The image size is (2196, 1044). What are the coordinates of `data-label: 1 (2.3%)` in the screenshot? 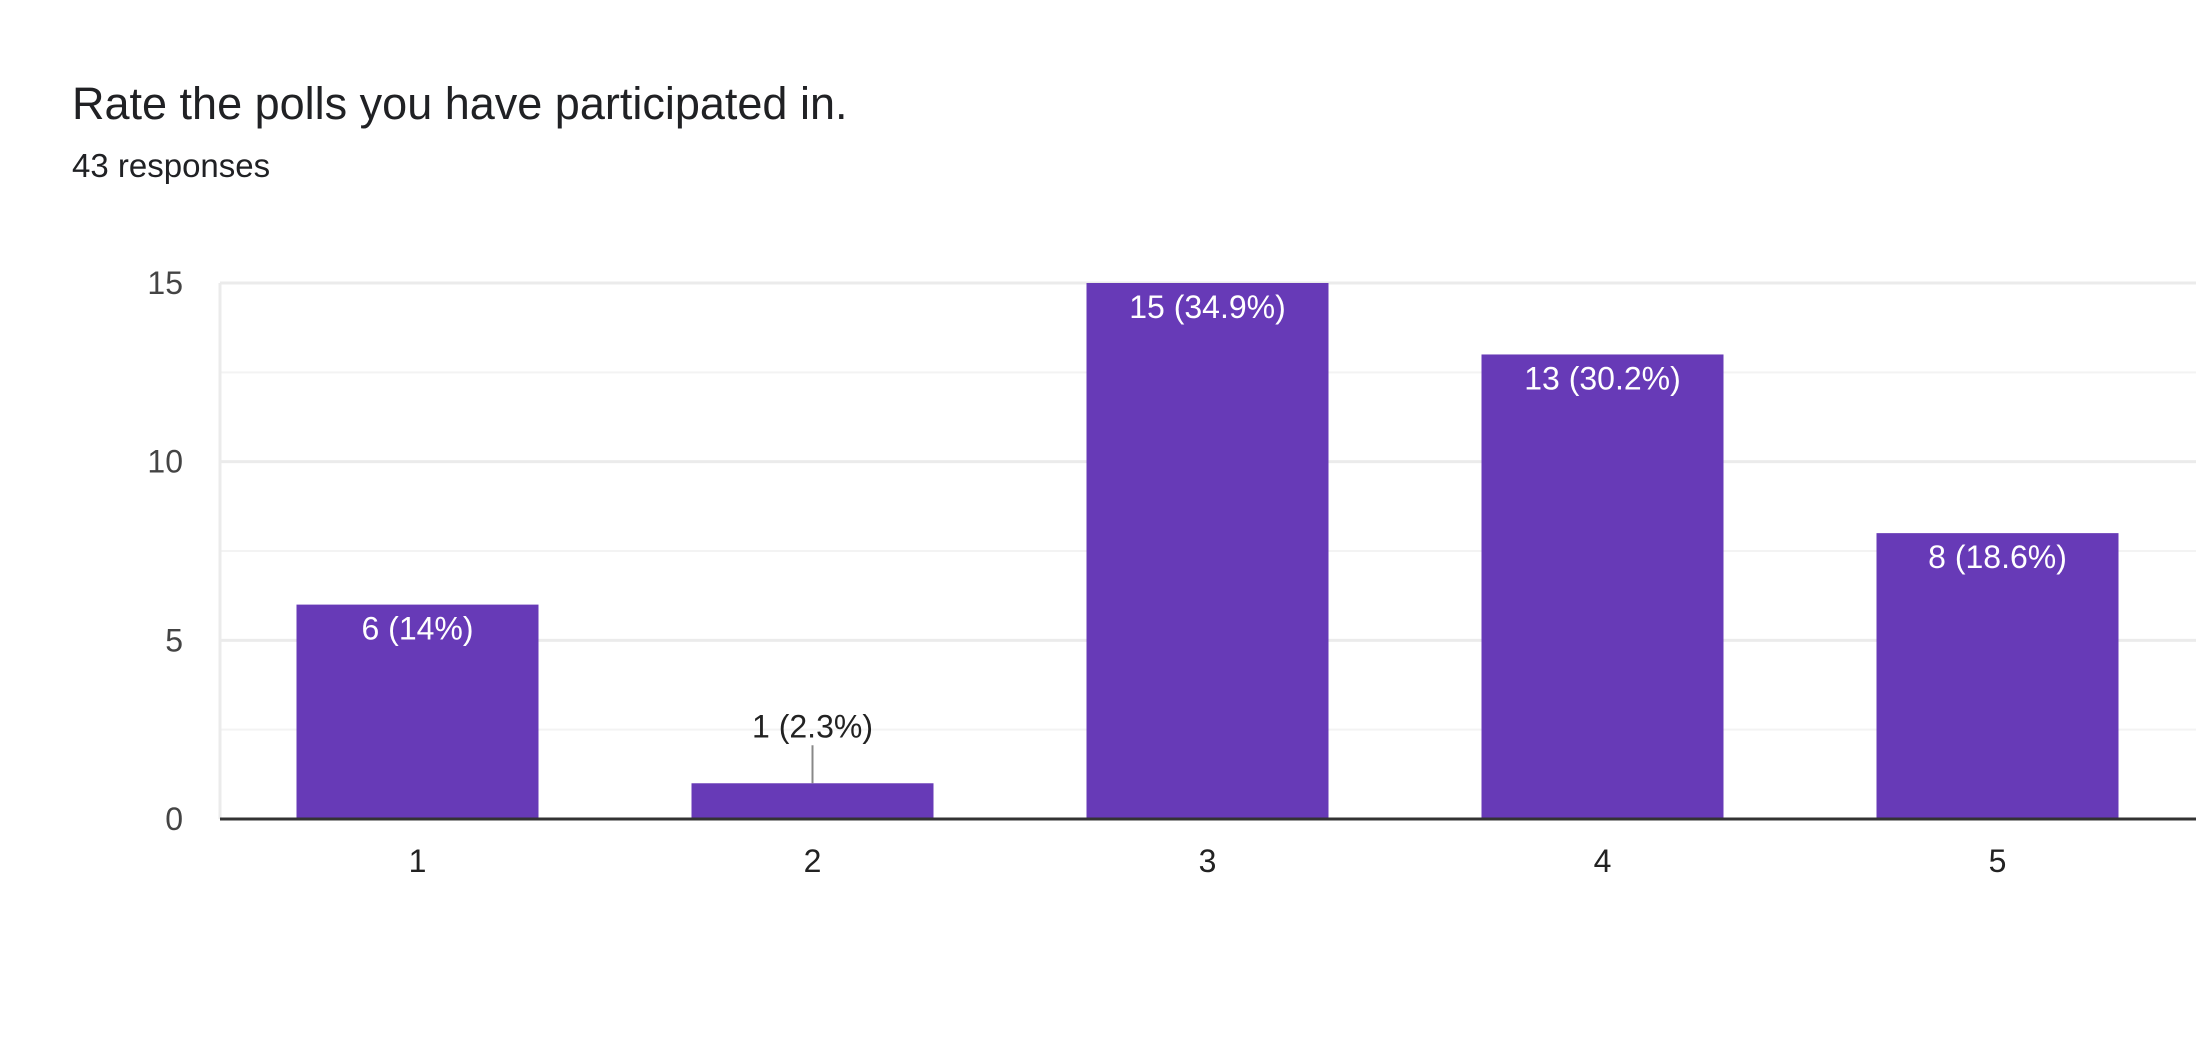 It's located at (812, 726).